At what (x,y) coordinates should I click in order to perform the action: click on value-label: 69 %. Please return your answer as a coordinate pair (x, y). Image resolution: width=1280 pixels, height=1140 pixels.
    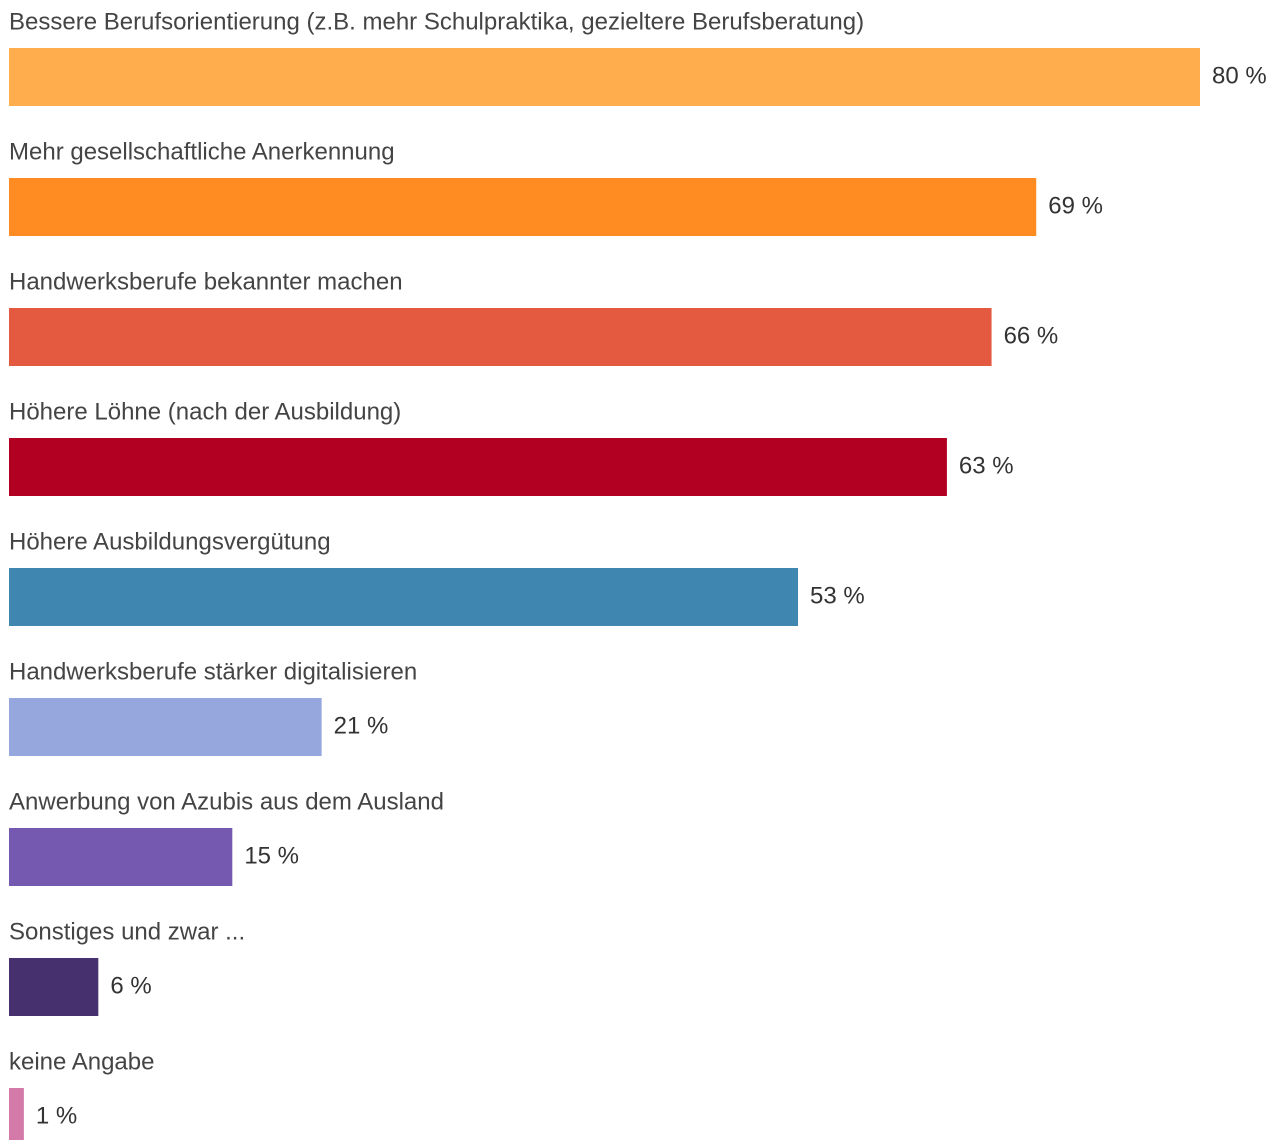
    Looking at the image, I should click on (1075, 205).